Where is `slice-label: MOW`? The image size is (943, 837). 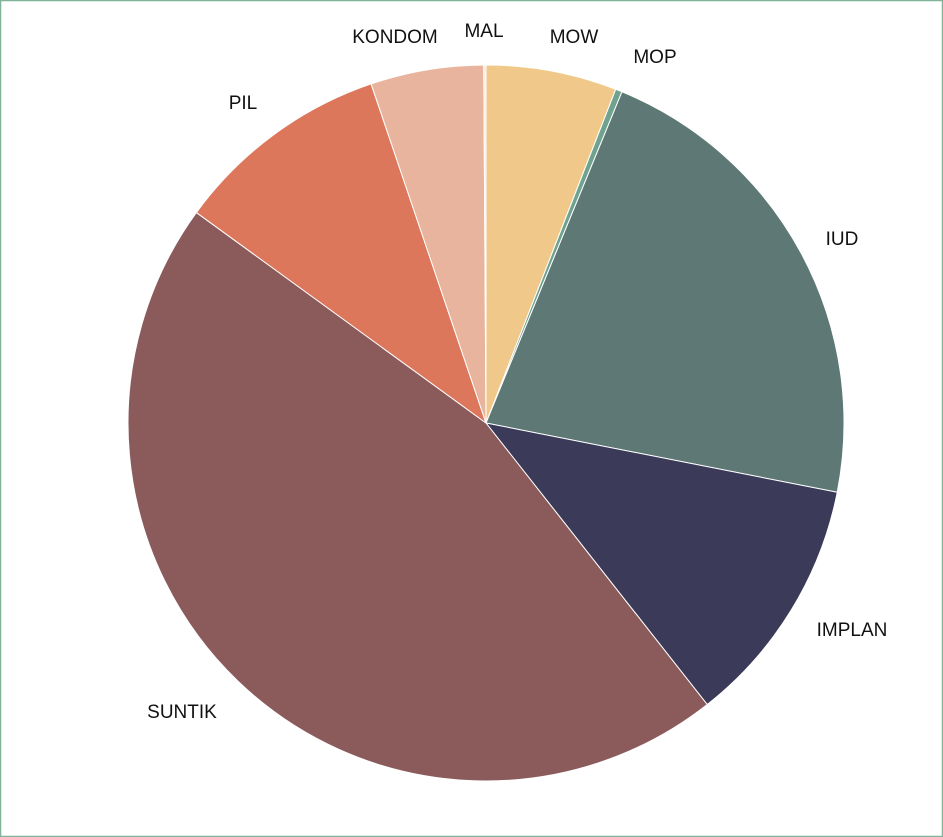 slice-label: MOW is located at coordinates (574, 37).